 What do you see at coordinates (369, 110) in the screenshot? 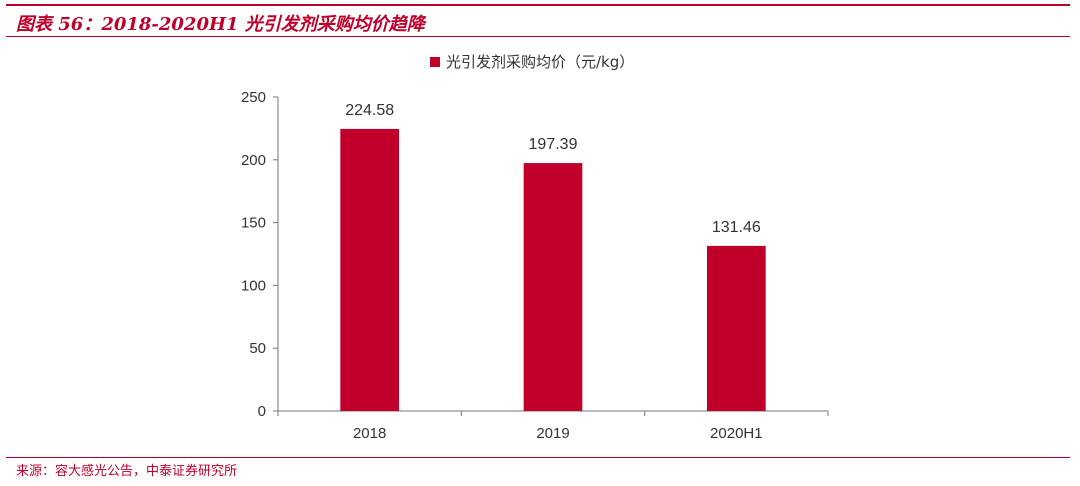
I see `data-label: 224.58` at bounding box center [369, 110].